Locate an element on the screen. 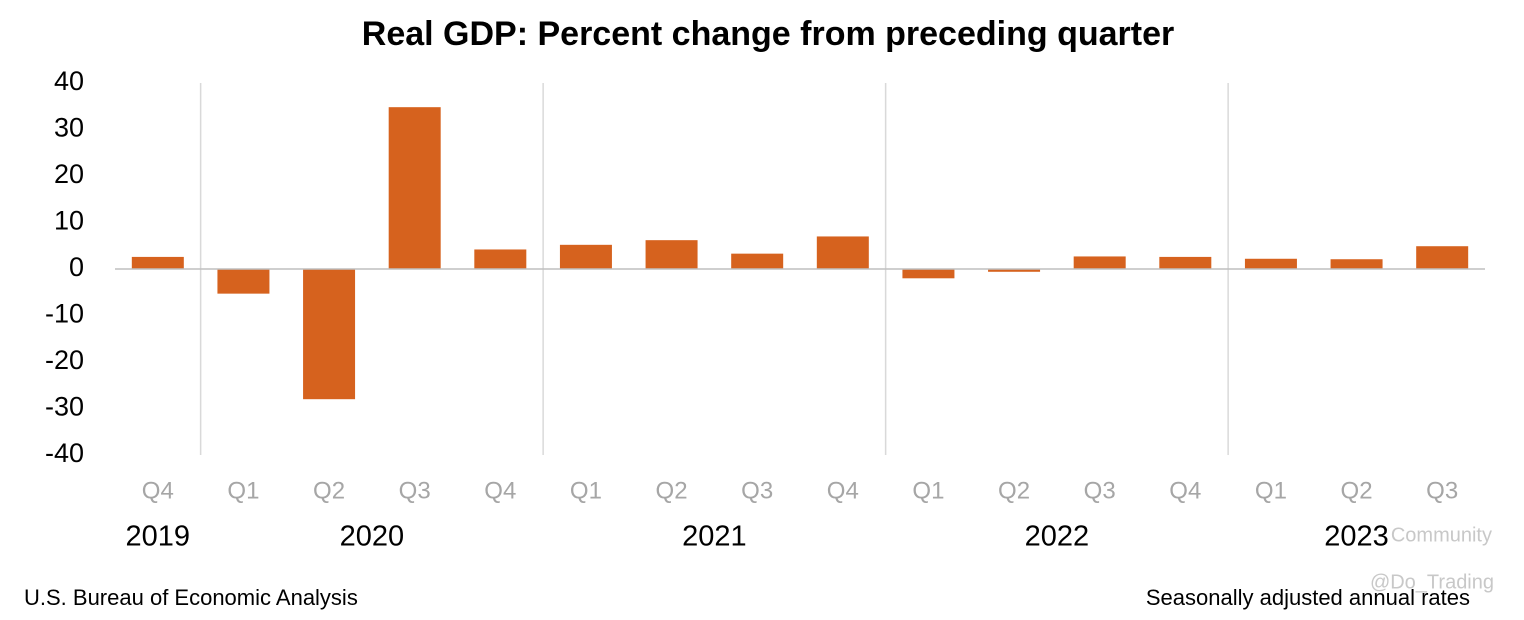  y-tick-label: -10 is located at coordinates (64, 314).